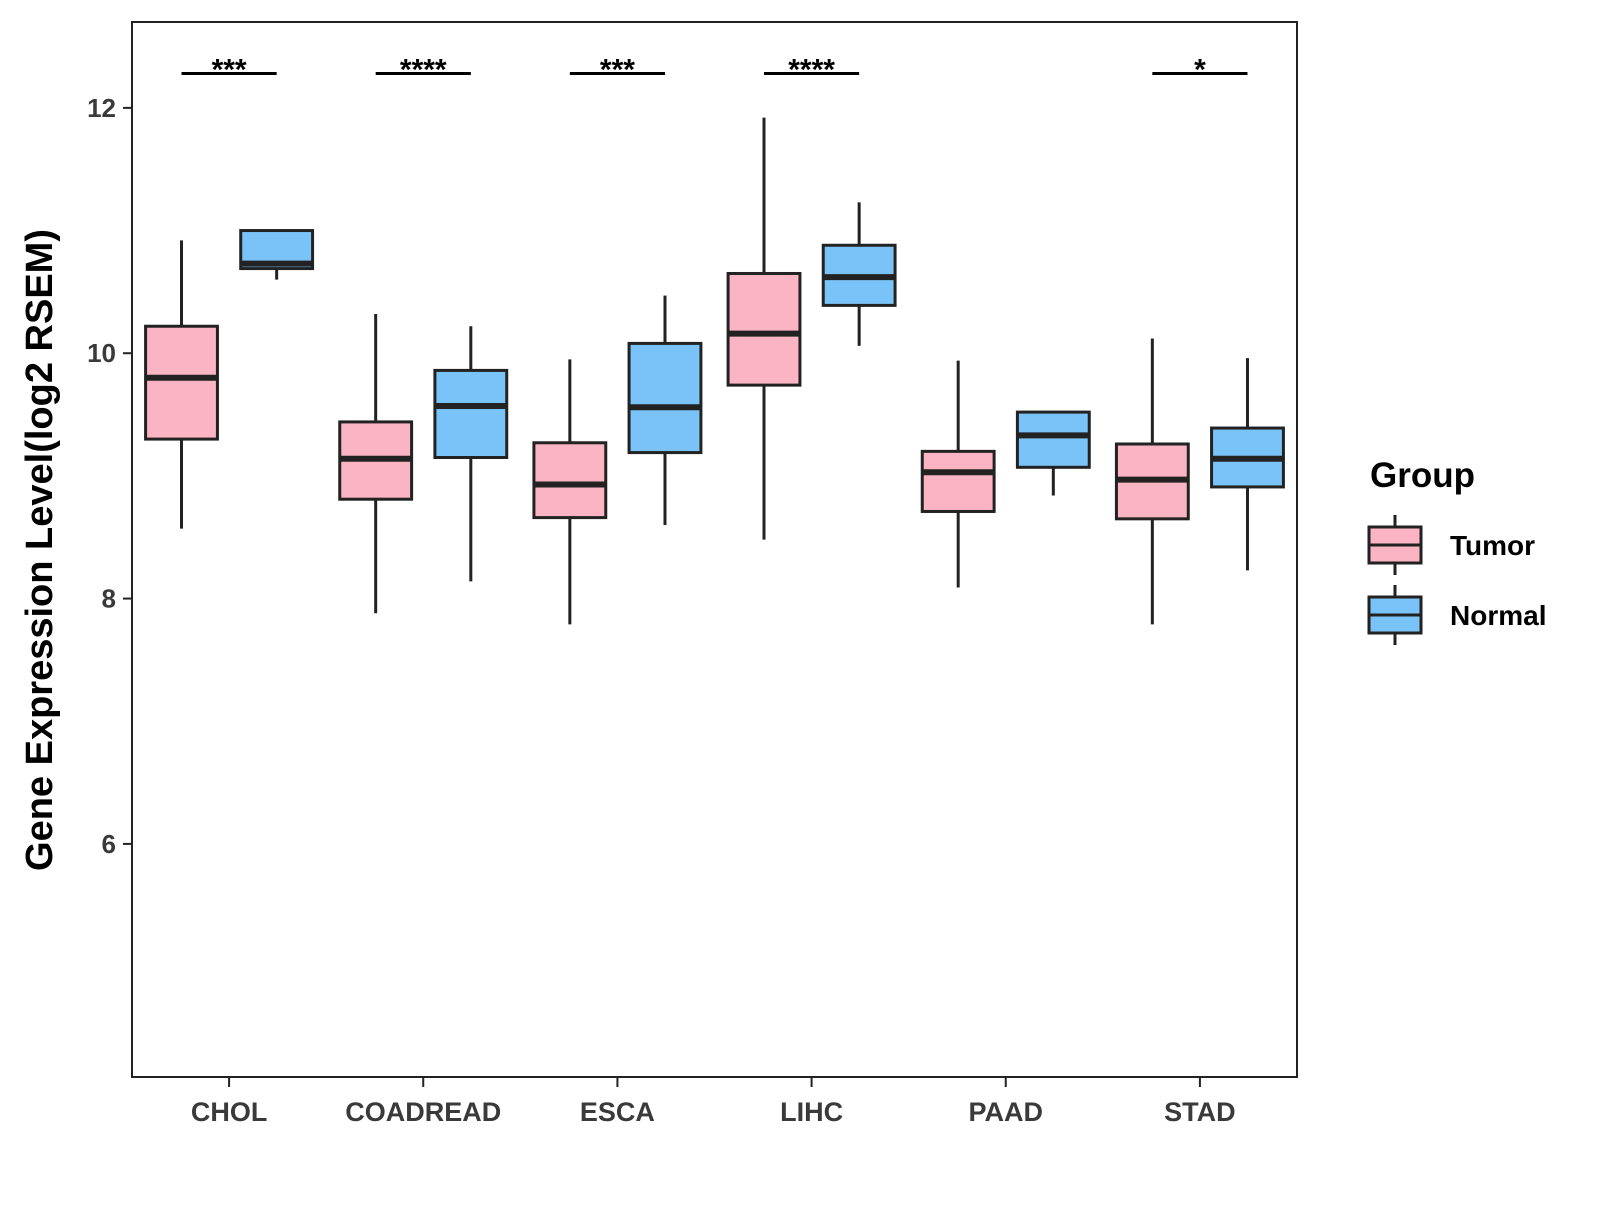 This screenshot has height=1205, width=1600. Describe the element at coordinates (1422, 475) in the screenshot. I see `legend-title: Group` at that location.